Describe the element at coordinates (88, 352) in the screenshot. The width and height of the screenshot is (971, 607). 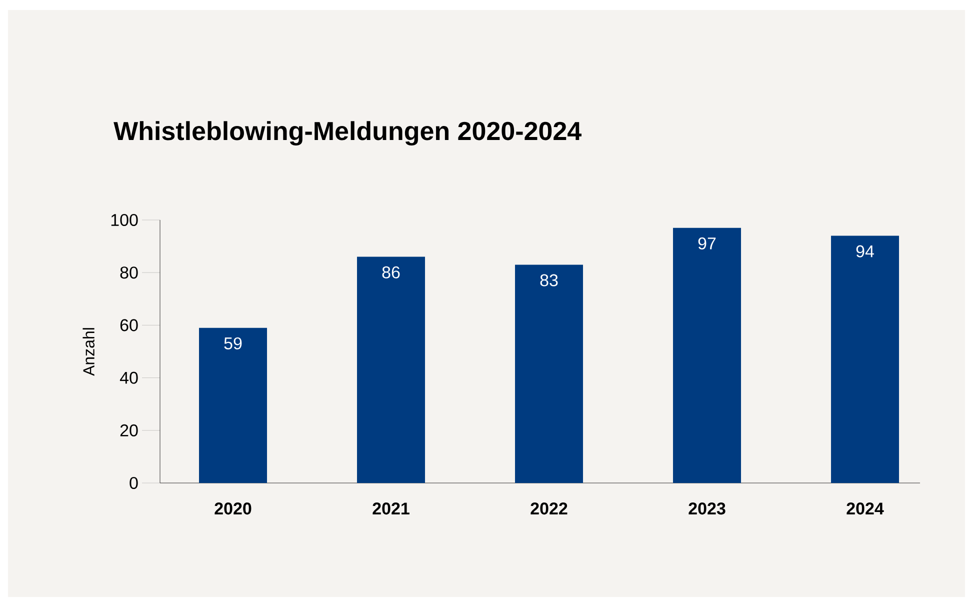
I see `y-axis-title: Anzahl` at that location.